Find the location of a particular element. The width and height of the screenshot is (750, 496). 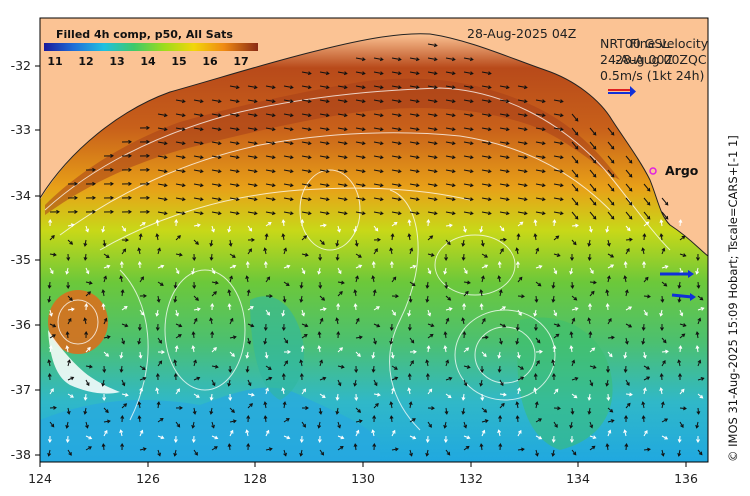

argo-marker: Argo is located at coordinates (674, 170).